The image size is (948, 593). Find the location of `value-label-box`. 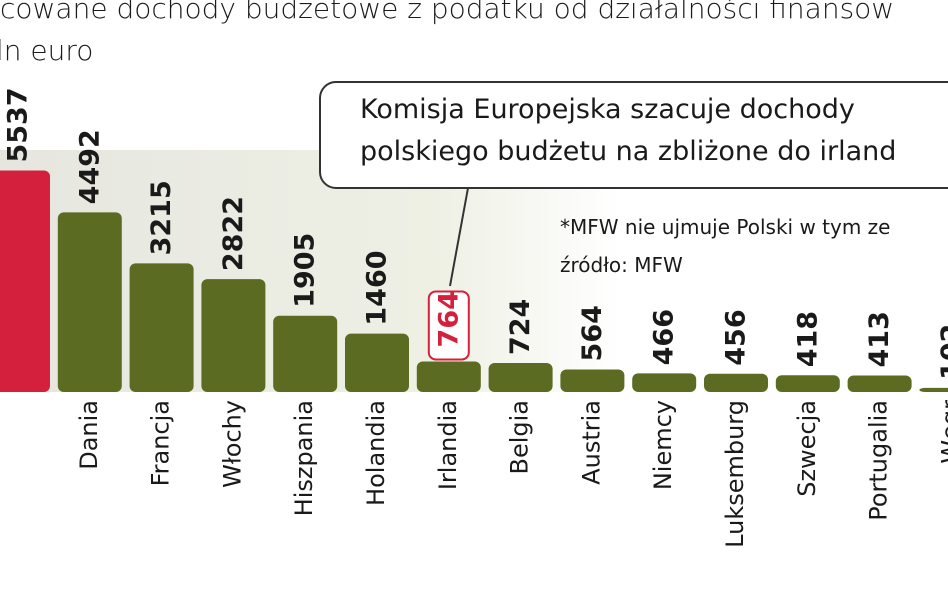

value-label-box is located at coordinates (448, 325).